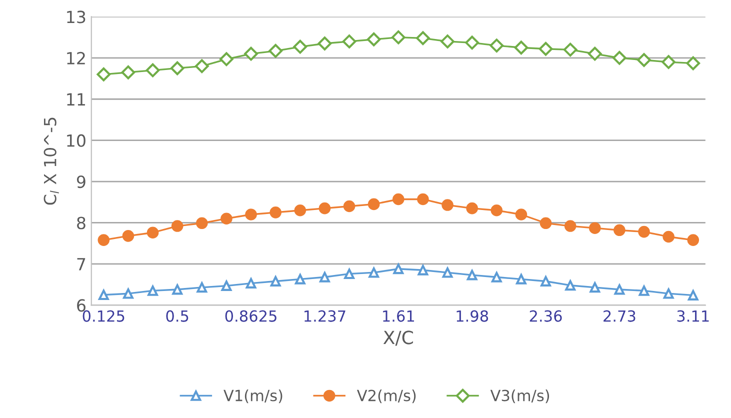  Describe the element at coordinates (398, 316) in the screenshot. I see `x-tick-label: 1.61` at that location.